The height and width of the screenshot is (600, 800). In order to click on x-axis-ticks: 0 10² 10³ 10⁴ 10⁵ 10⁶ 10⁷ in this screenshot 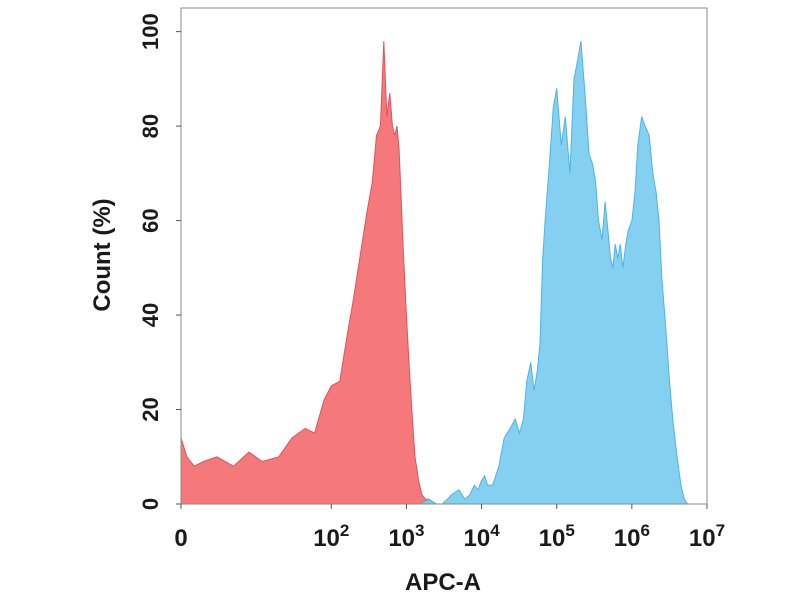, I will do `click(449, 528)`.